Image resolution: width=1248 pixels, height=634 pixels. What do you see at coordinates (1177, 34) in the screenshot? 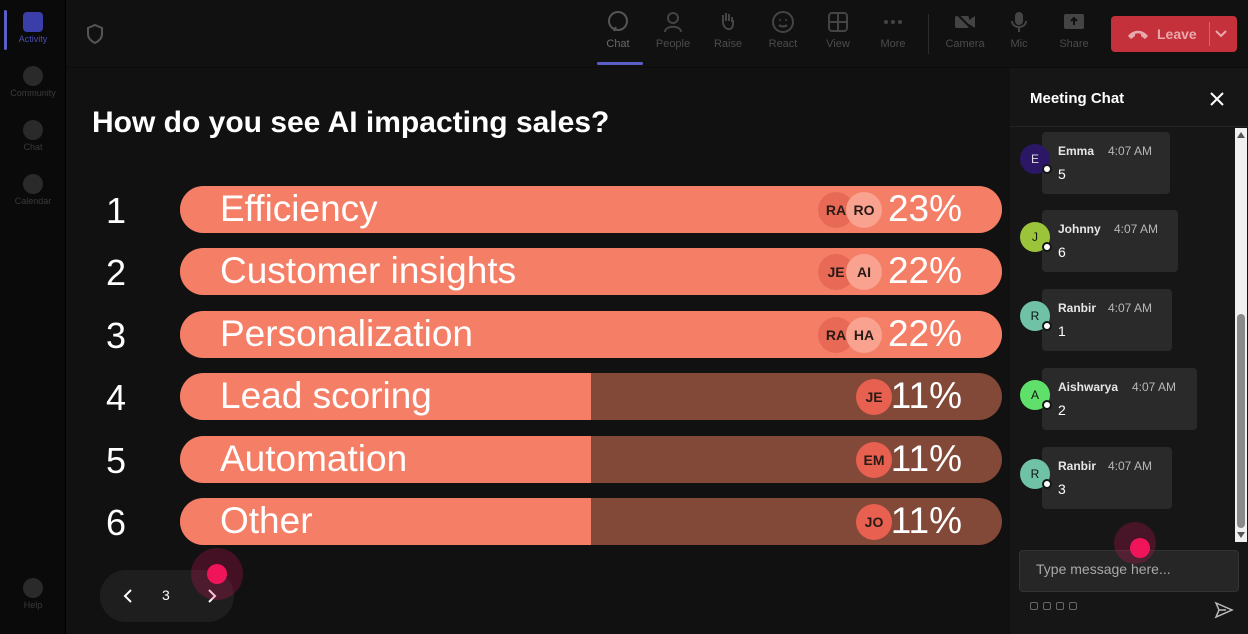
I see `leave-button-label: Leave` at bounding box center [1177, 34].